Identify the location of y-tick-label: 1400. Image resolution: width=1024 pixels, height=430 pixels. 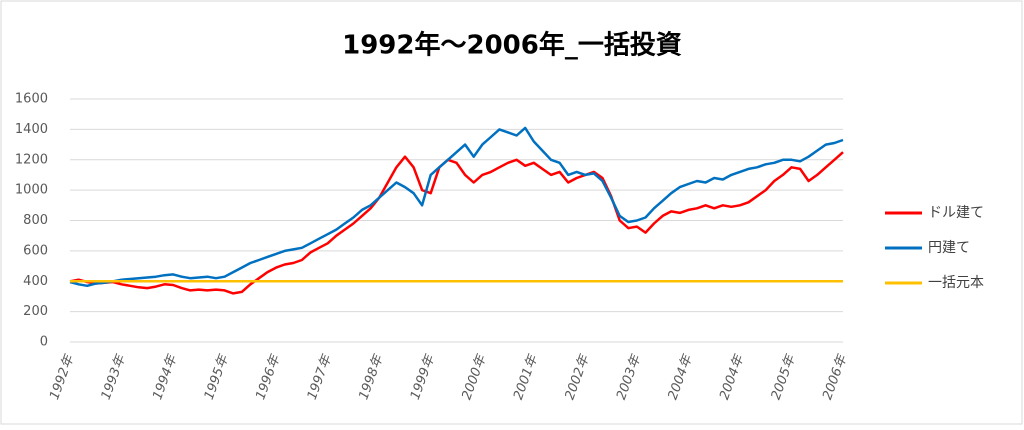
(31, 129).